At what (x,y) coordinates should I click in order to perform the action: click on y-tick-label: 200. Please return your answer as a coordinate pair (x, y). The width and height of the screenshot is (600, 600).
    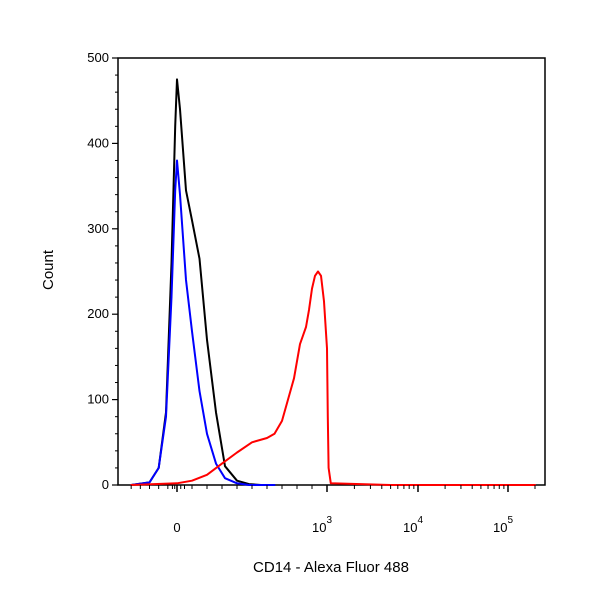
    Looking at the image, I should click on (98, 313).